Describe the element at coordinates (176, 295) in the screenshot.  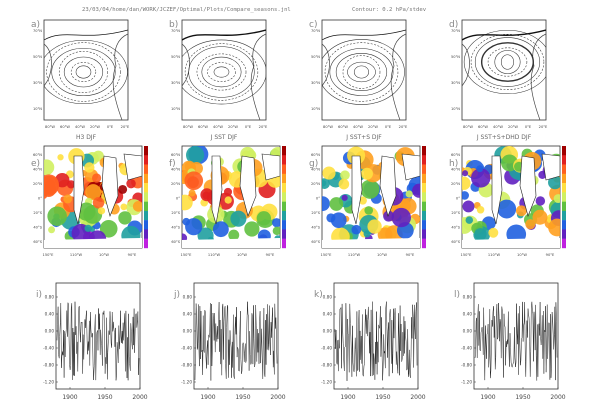
I see `panel-letter: j)` at that location.